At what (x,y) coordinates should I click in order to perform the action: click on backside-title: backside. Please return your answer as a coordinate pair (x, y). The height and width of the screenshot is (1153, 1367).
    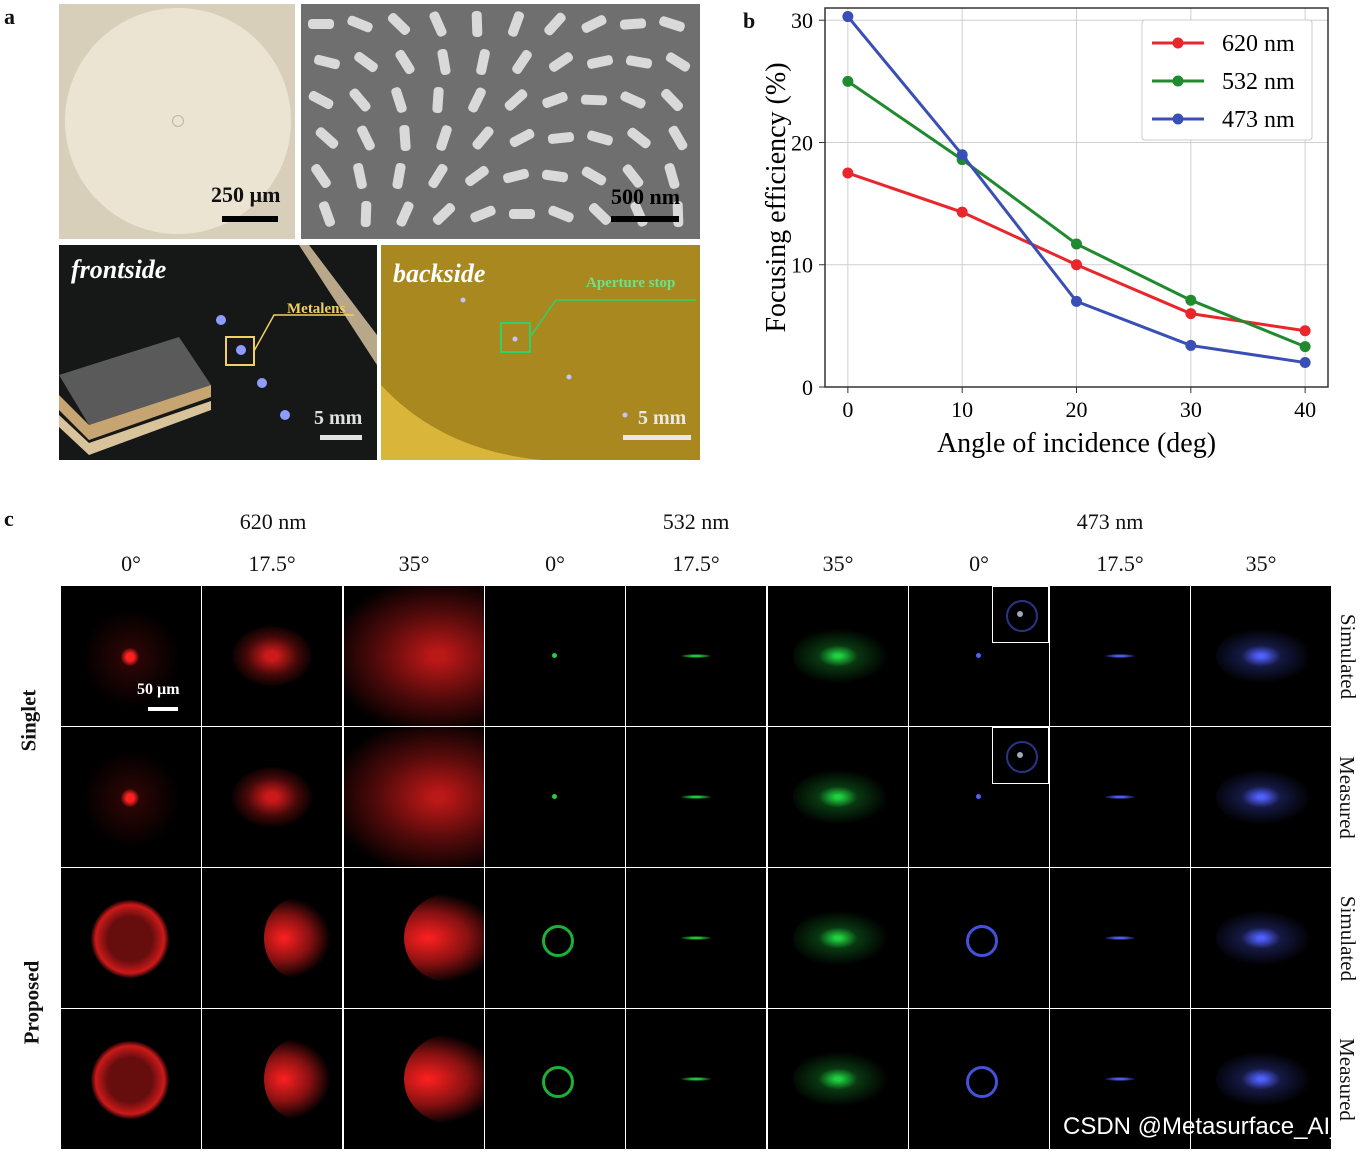
    Looking at the image, I should click on (439, 273).